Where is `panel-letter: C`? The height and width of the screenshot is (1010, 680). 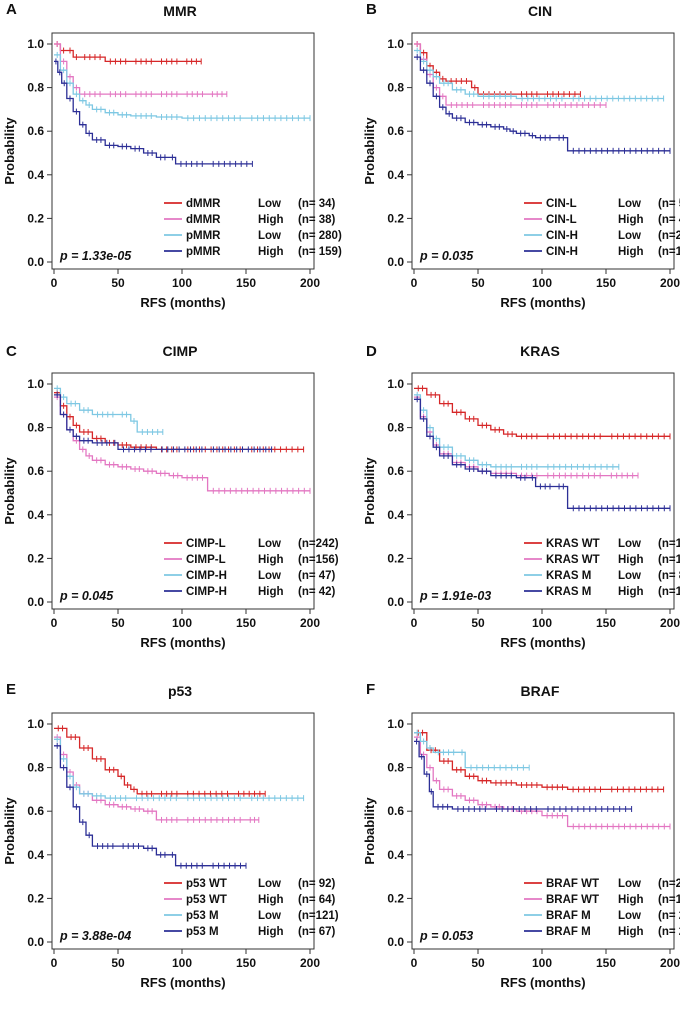 panel-letter: C is located at coordinates (11, 351).